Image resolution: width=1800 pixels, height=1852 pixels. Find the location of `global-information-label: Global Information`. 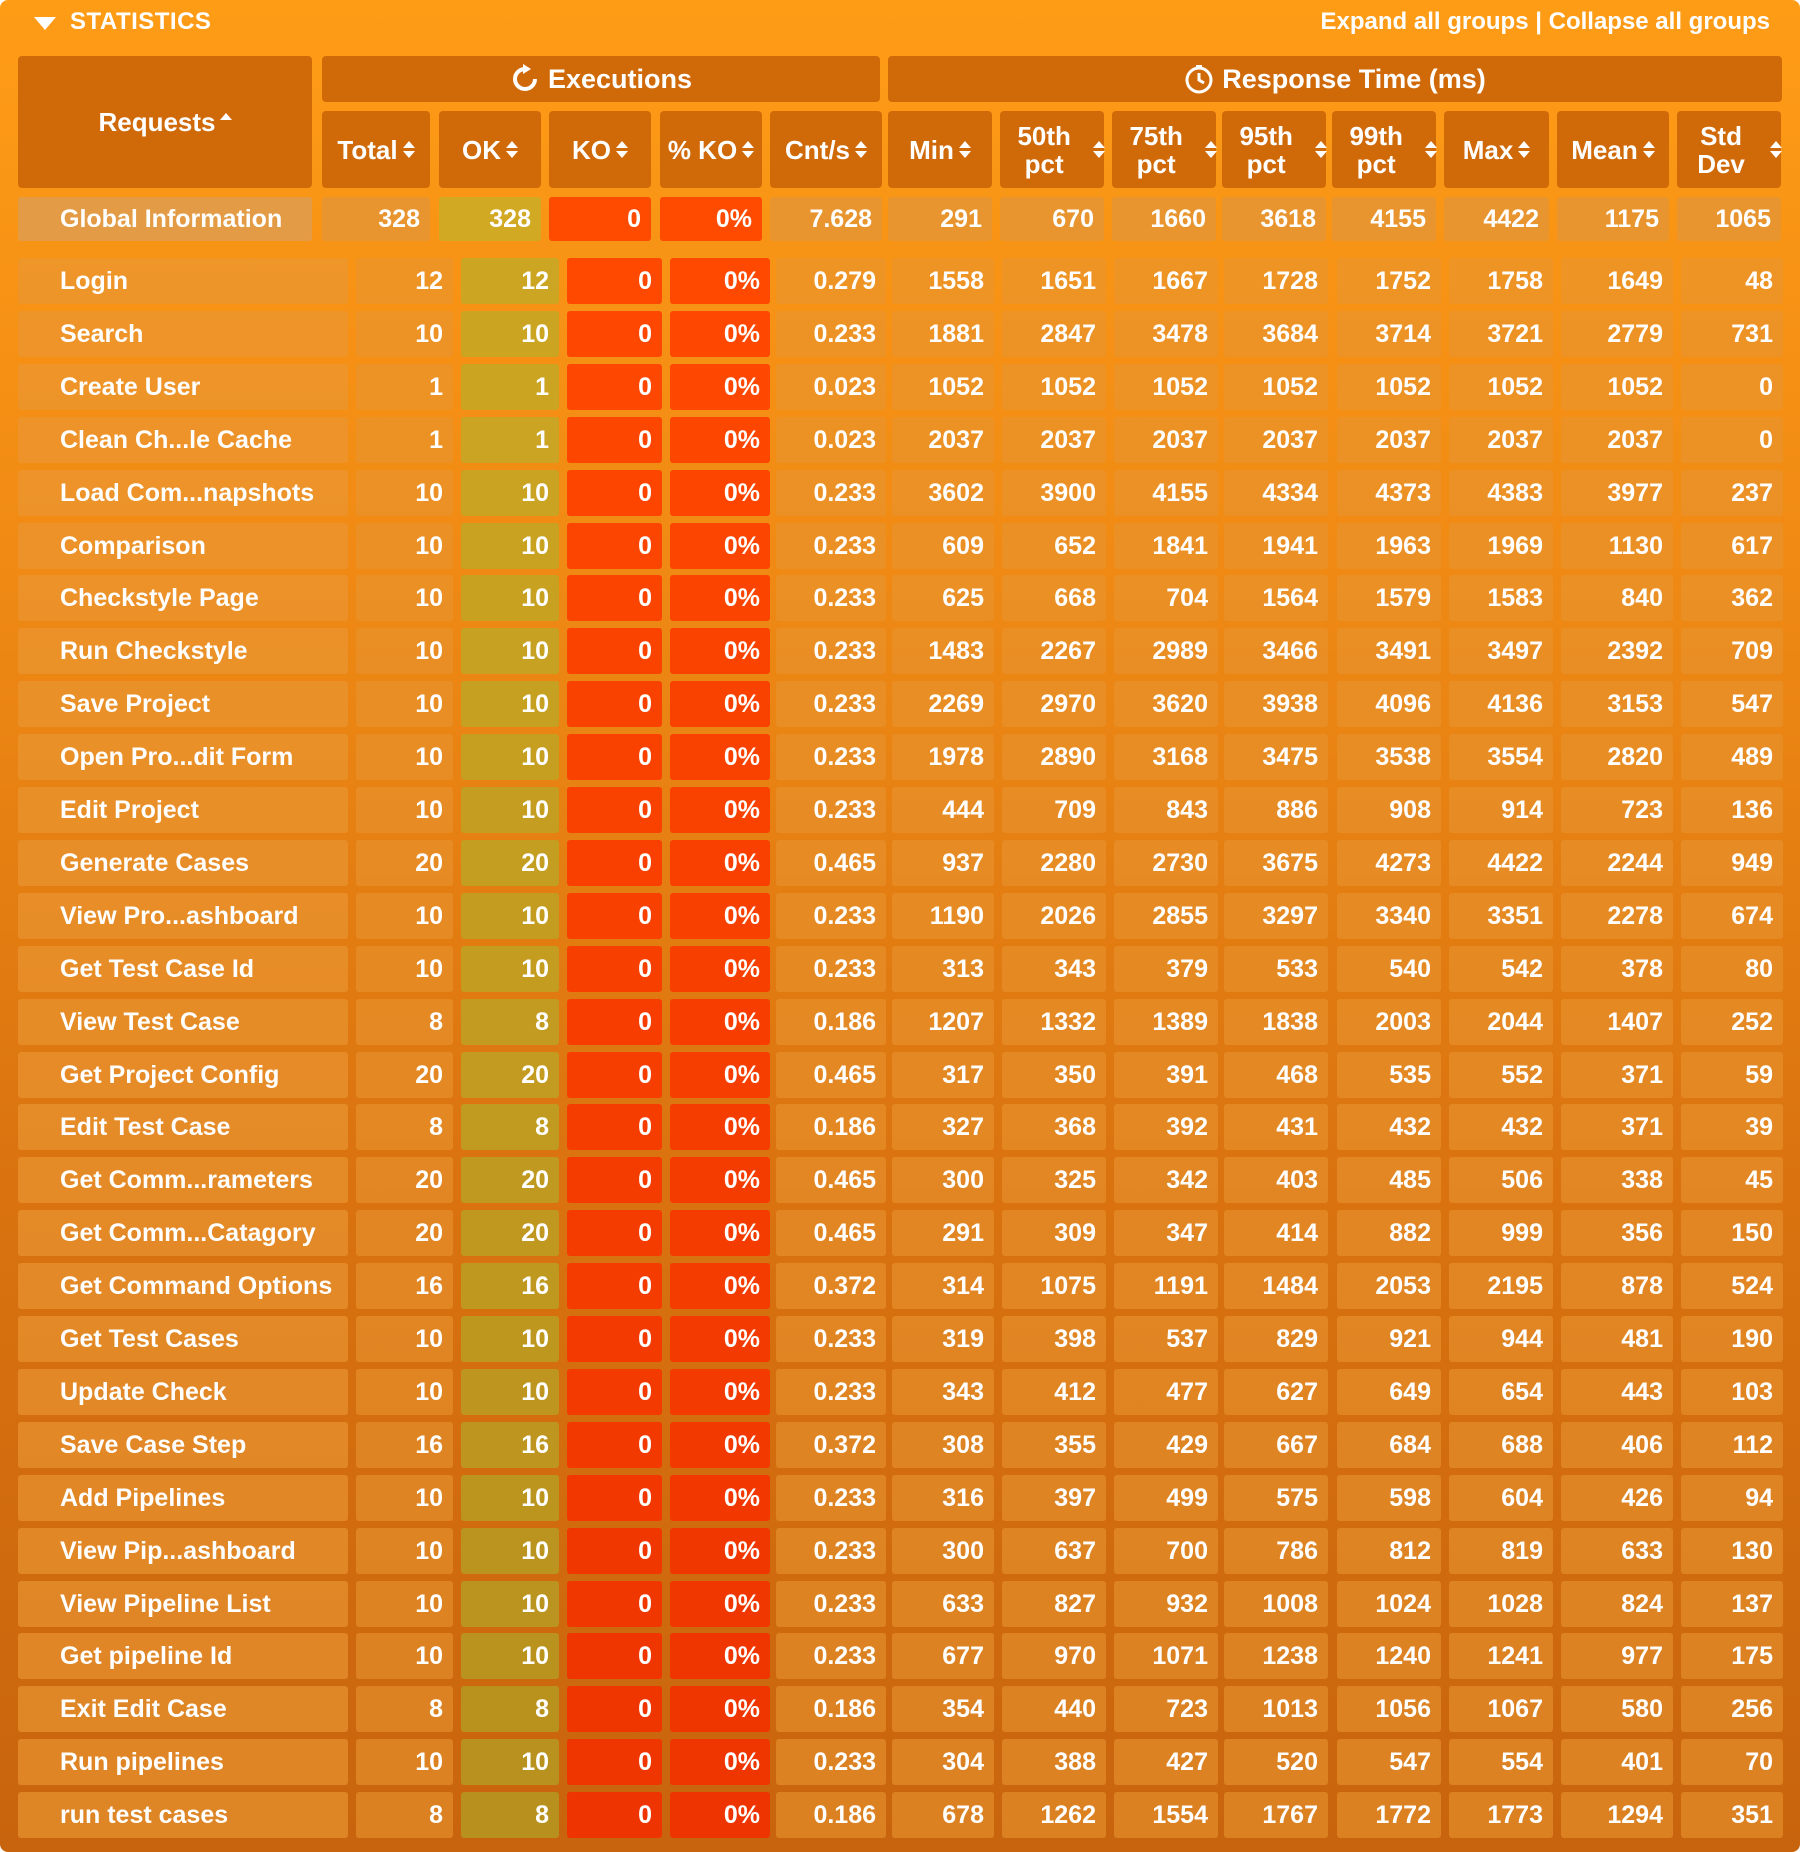

global-information-label: Global Information is located at coordinates (165, 219).